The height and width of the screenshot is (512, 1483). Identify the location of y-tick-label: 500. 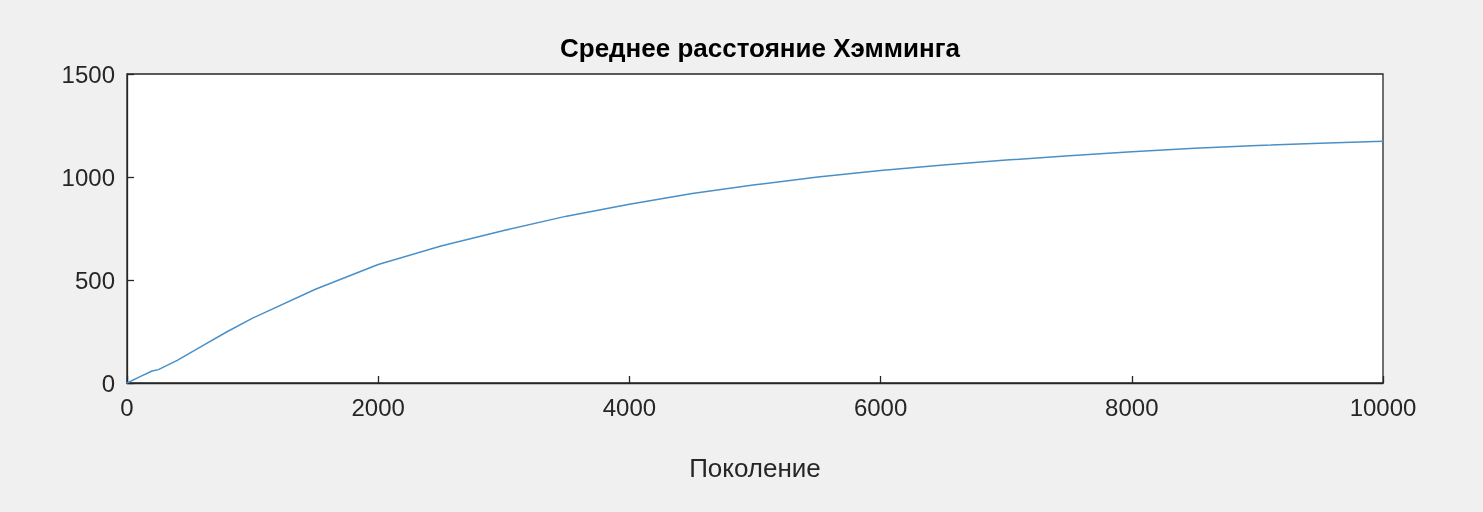
(94, 280).